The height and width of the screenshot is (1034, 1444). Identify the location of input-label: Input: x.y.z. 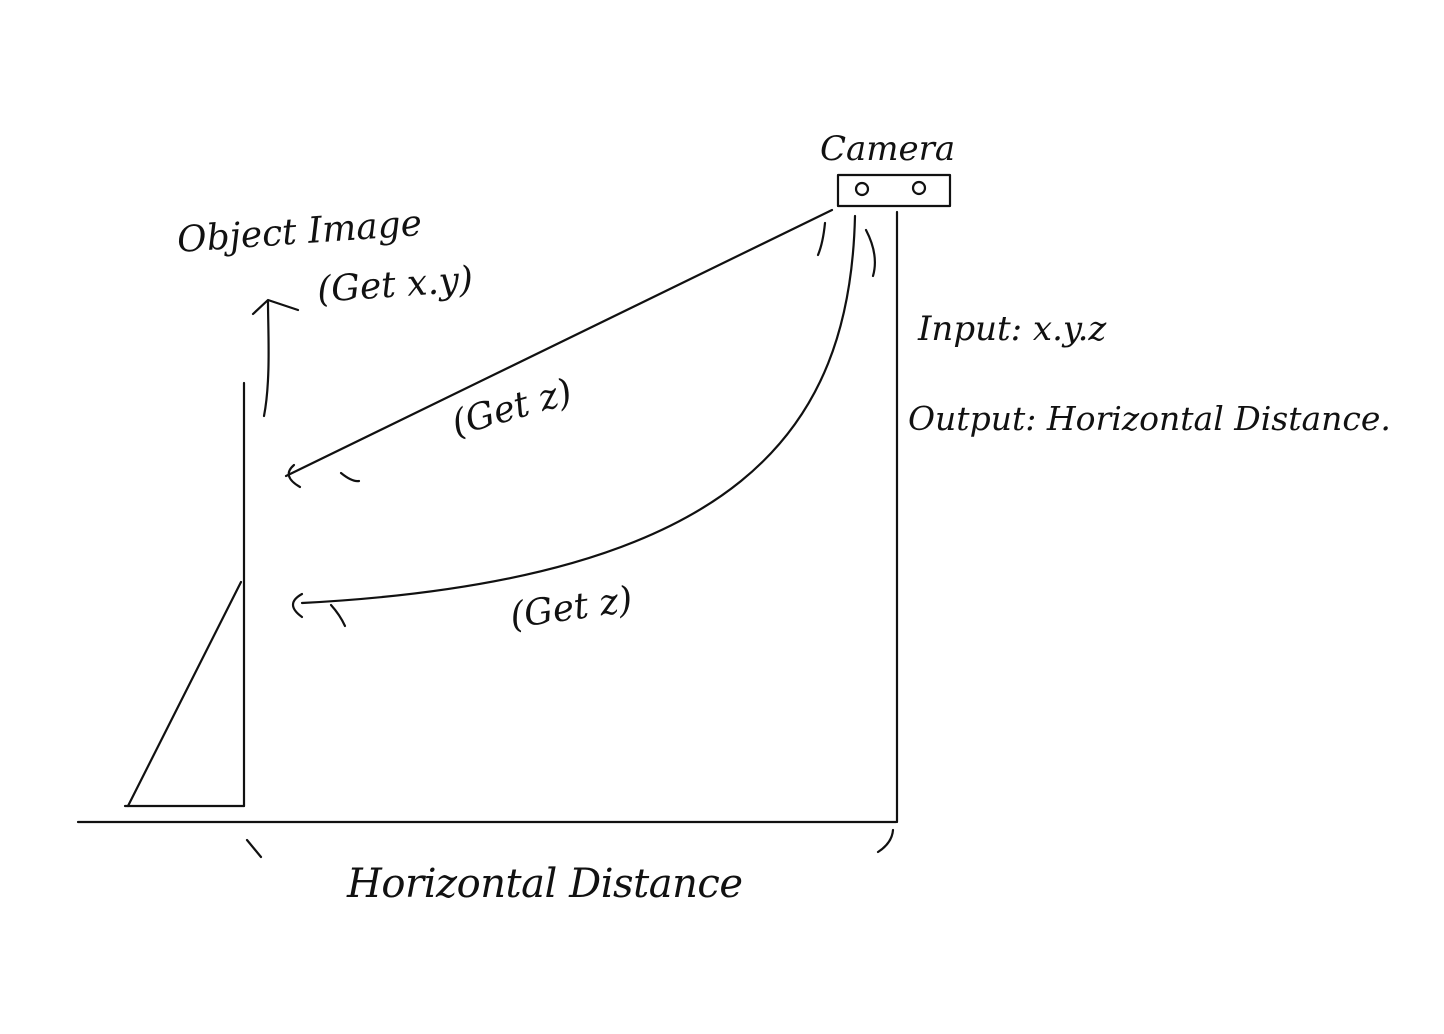
(1012, 329).